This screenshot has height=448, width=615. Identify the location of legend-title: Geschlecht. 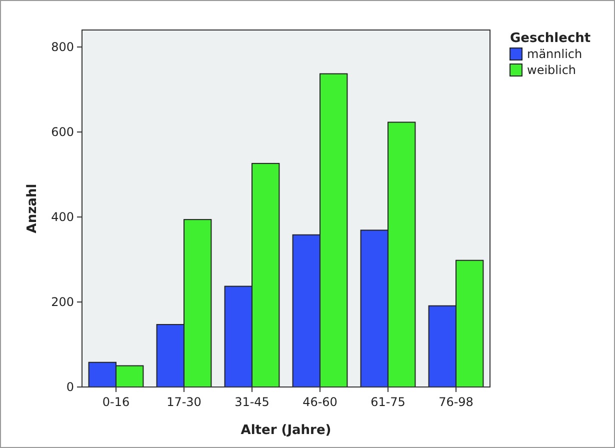
(550, 38).